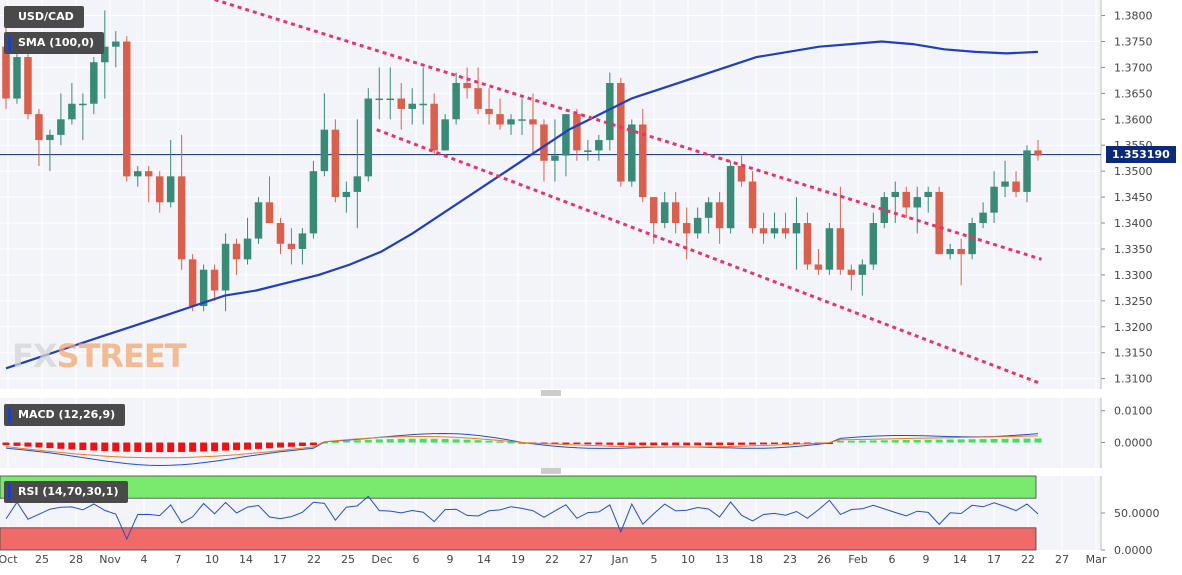 This screenshot has width=1182, height=575. What do you see at coordinates (756, 559) in the screenshot?
I see `date-axis-tick: 18` at bounding box center [756, 559].